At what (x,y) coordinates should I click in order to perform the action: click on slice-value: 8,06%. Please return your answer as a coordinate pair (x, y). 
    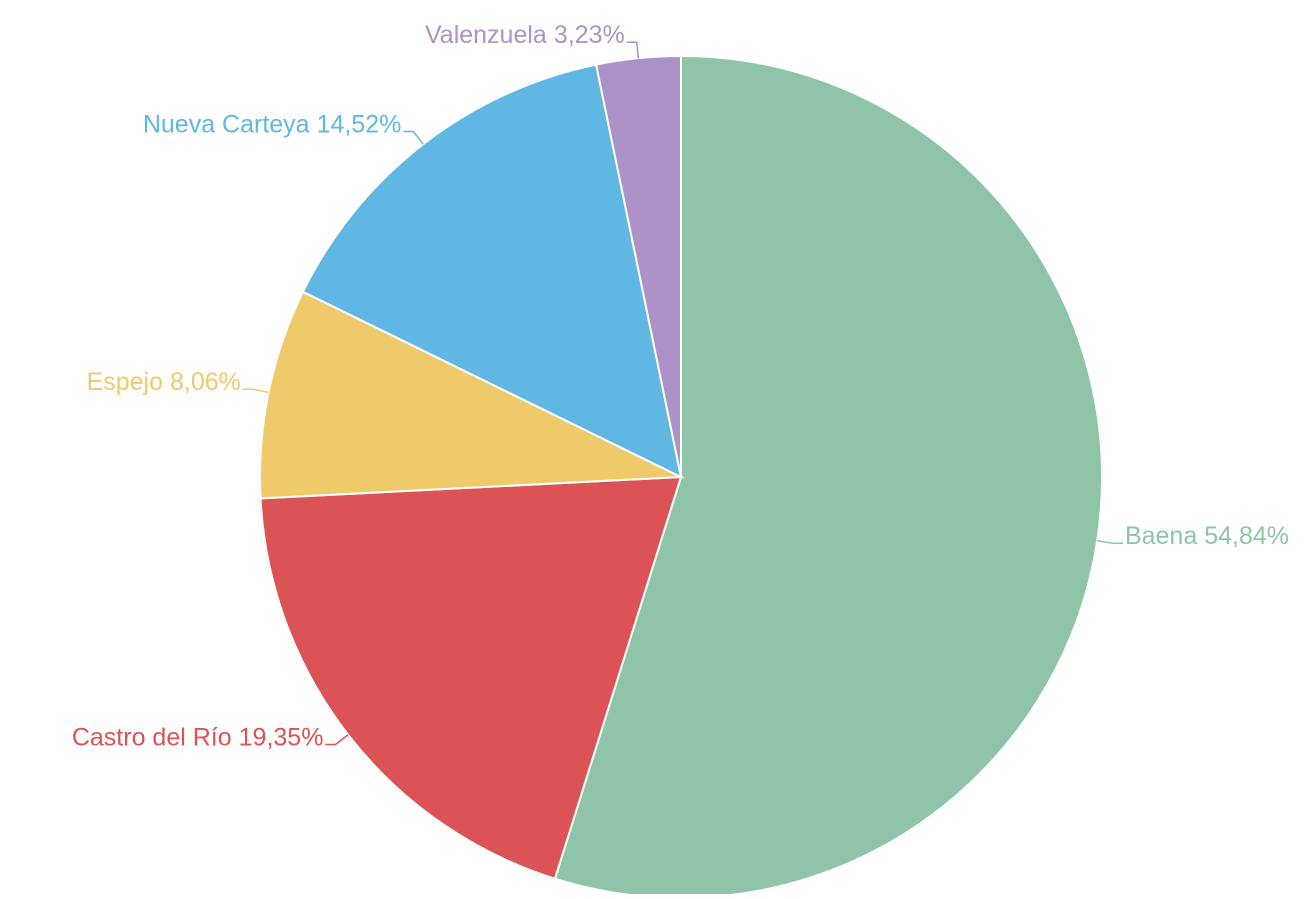
    Looking at the image, I should click on (205, 382).